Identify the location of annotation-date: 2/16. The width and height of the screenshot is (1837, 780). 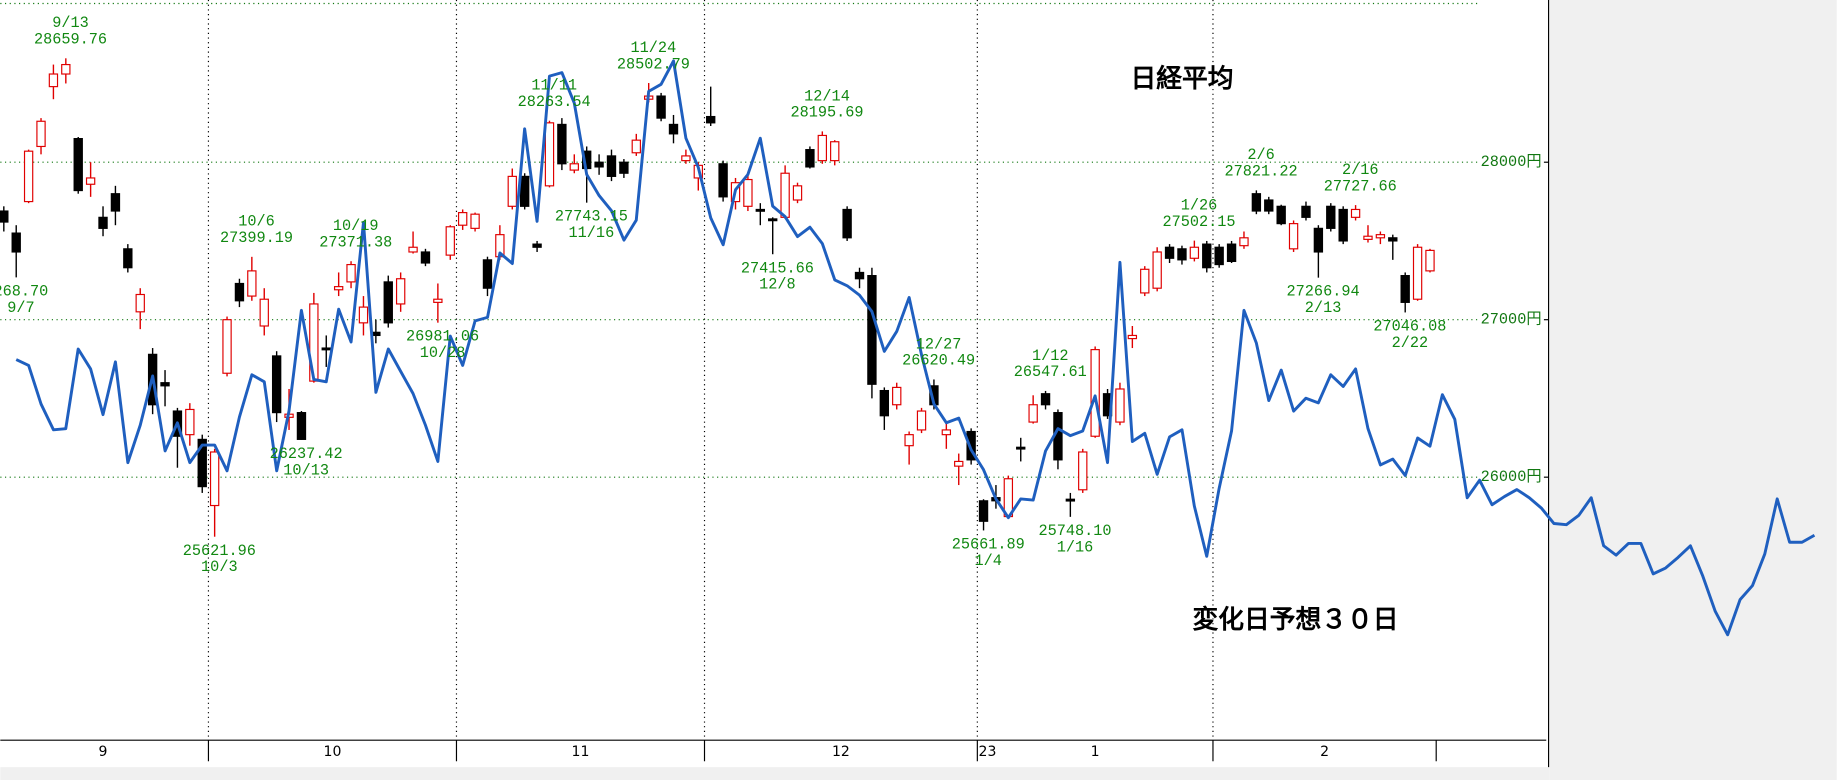
(1360, 170).